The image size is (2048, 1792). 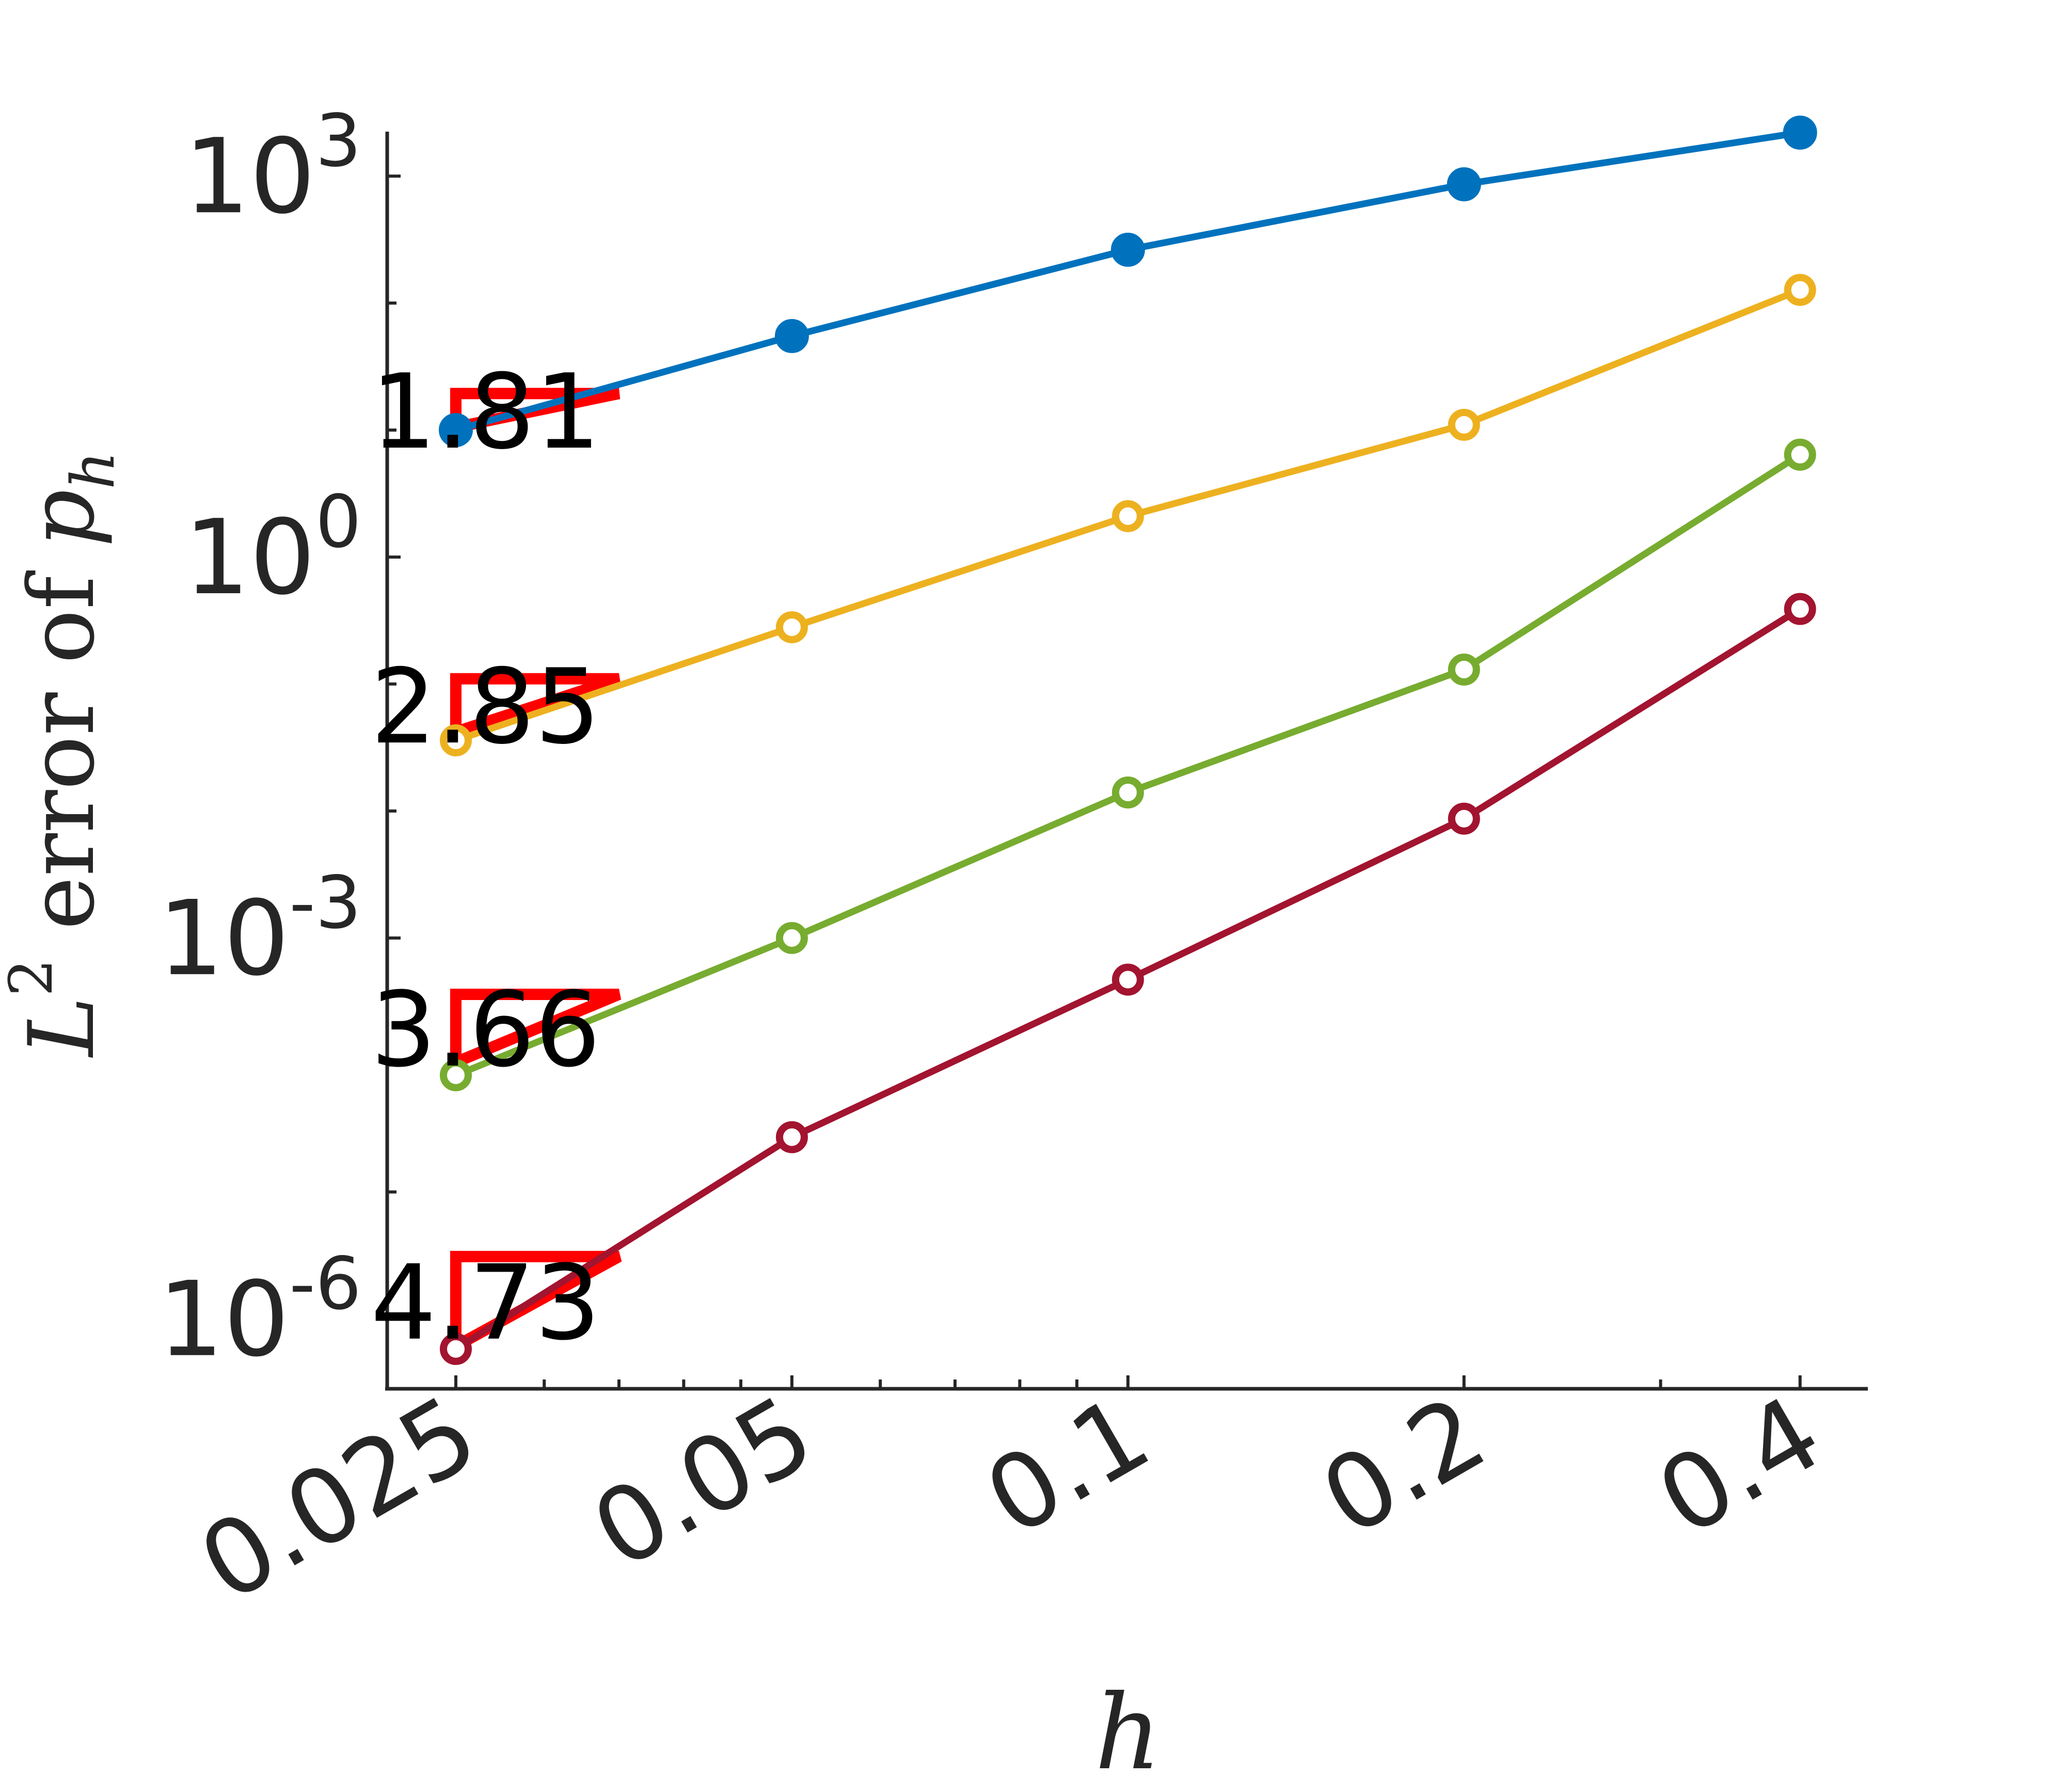 I want to click on y-tick-label: 10-6, so click(x=259, y=1311).